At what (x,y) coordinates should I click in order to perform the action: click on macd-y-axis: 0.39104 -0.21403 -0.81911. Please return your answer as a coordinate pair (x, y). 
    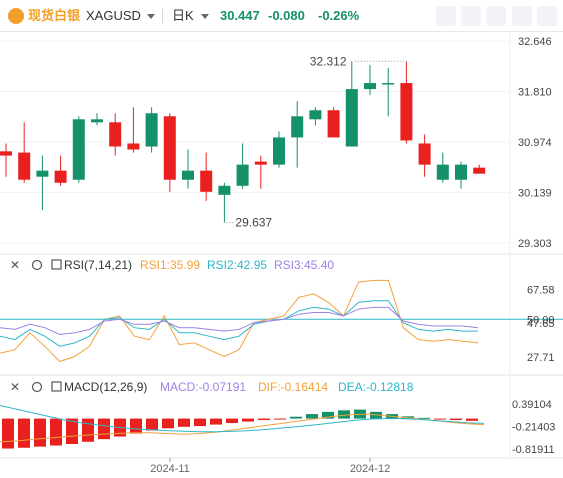
    Looking at the image, I should click on (533, 427).